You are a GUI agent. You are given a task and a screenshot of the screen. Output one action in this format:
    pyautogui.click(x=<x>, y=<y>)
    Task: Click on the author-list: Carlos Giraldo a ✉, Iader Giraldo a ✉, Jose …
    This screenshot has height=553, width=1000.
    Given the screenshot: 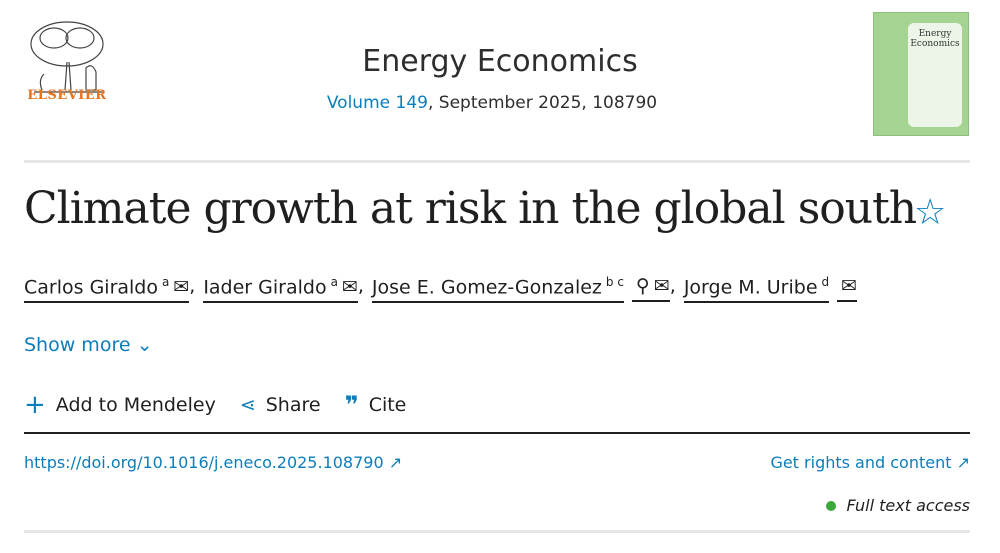 What is the action you would take?
    pyautogui.click(x=441, y=289)
    